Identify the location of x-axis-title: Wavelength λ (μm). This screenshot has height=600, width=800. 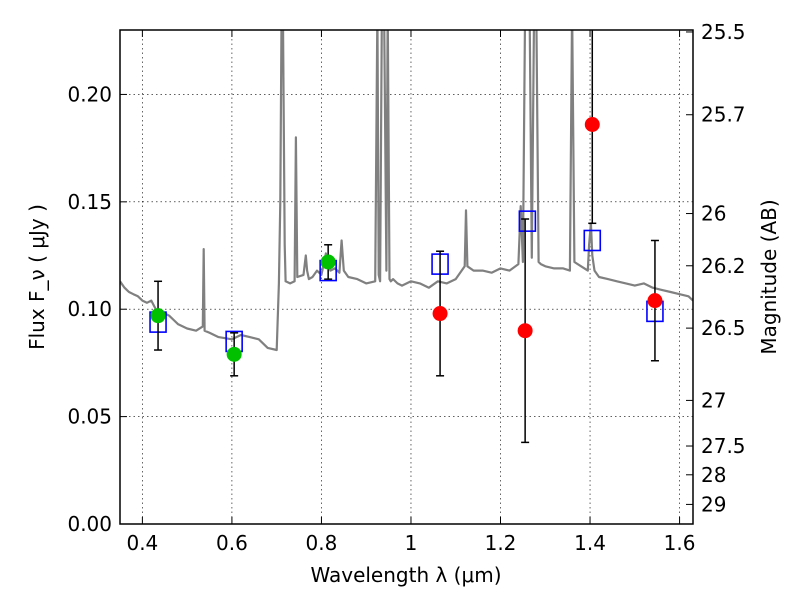
(405, 575).